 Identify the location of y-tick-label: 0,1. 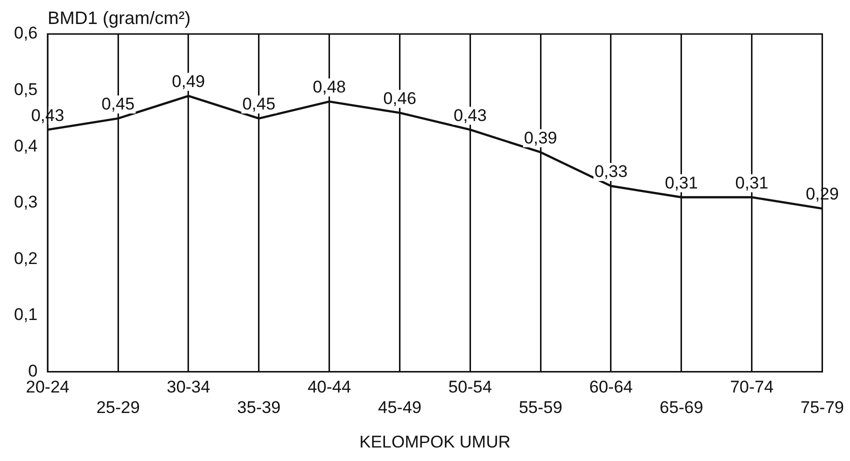
(26, 314).